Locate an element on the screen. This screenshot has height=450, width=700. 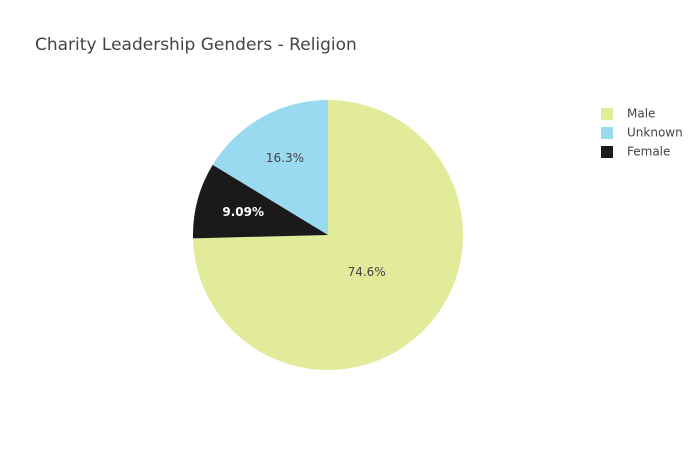
legend-label: Male is located at coordinates (641, 114).